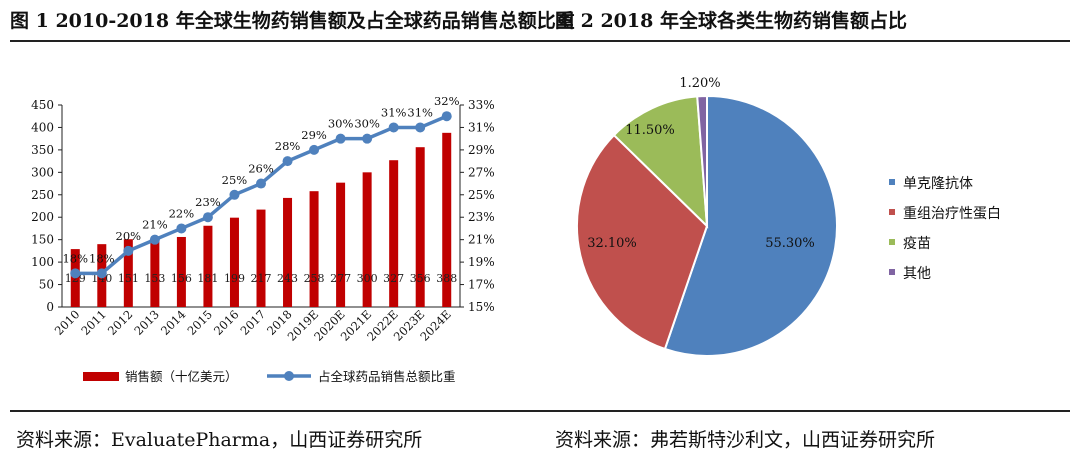 The image size is (1080, 457). Describe the element at coordinates (101, 376) in the screenshot. I see `legend-bar-swatch` at that location.